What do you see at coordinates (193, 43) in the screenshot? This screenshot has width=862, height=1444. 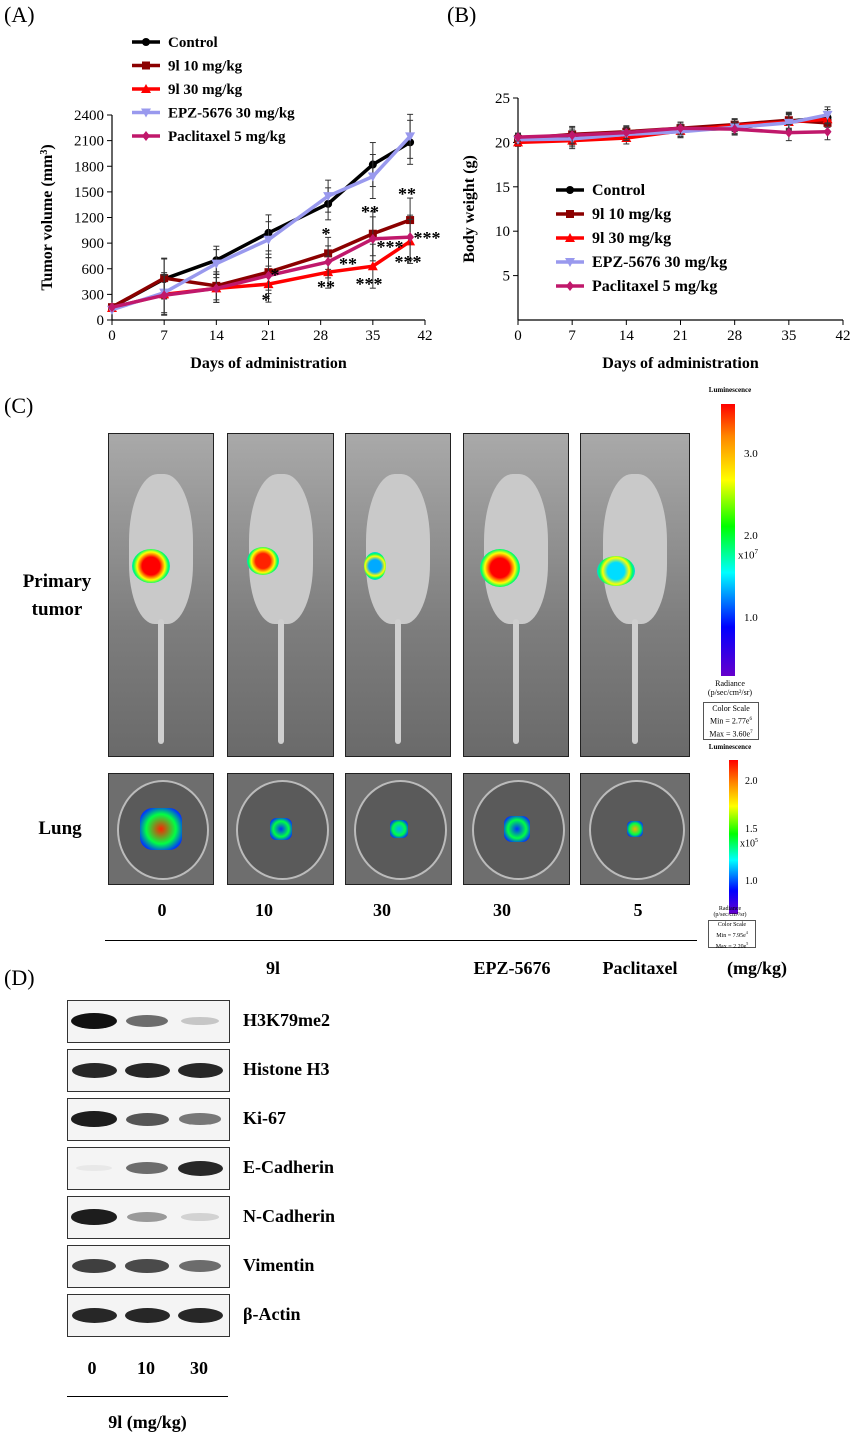 I see `legend-label: Control` at bounding box center [193, 43].